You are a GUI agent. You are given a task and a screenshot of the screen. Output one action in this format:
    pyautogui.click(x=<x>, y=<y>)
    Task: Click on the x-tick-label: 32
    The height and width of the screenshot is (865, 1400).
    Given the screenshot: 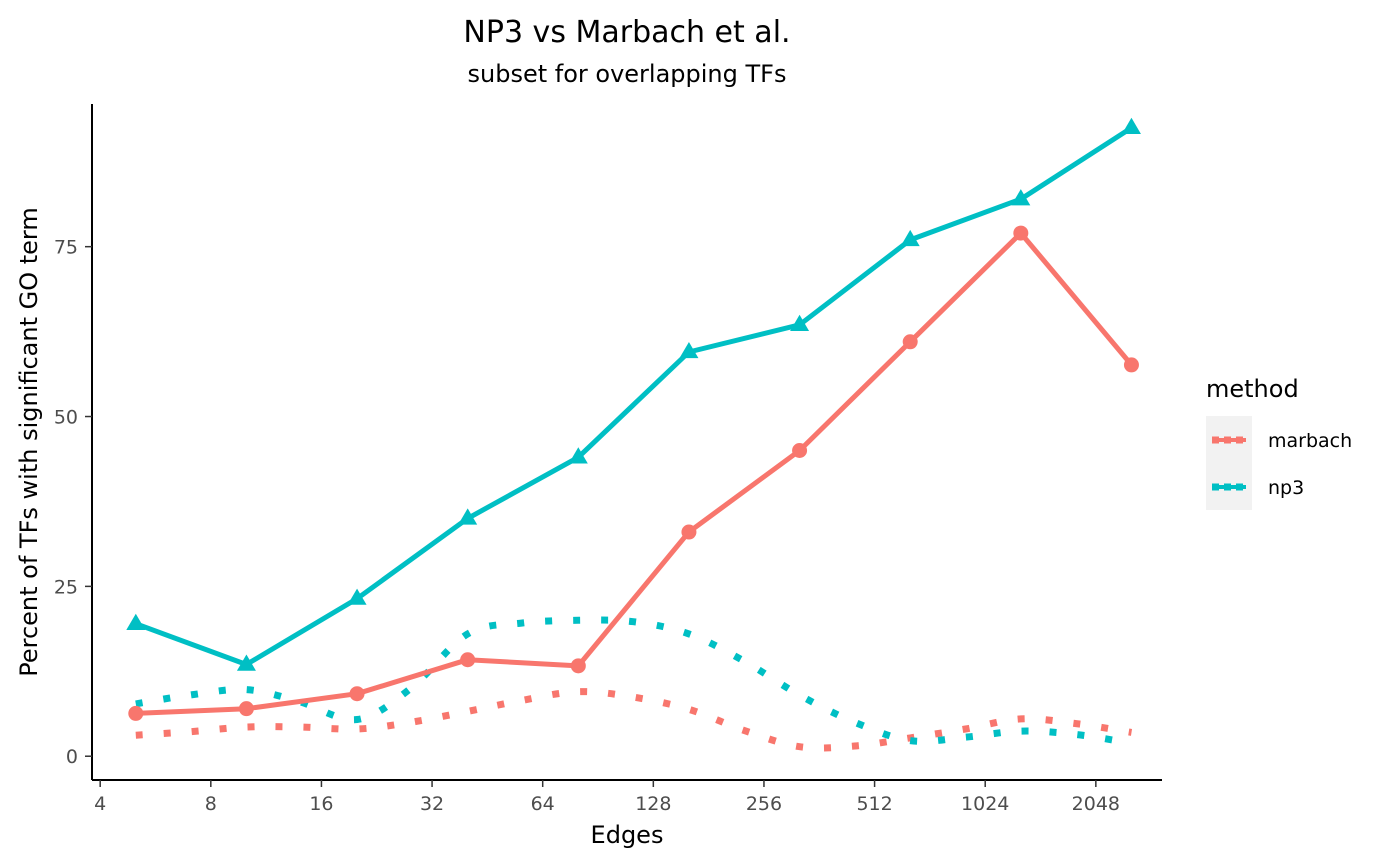 What is the action you would take?
    pyautogui.click(x=432, y=804)
    